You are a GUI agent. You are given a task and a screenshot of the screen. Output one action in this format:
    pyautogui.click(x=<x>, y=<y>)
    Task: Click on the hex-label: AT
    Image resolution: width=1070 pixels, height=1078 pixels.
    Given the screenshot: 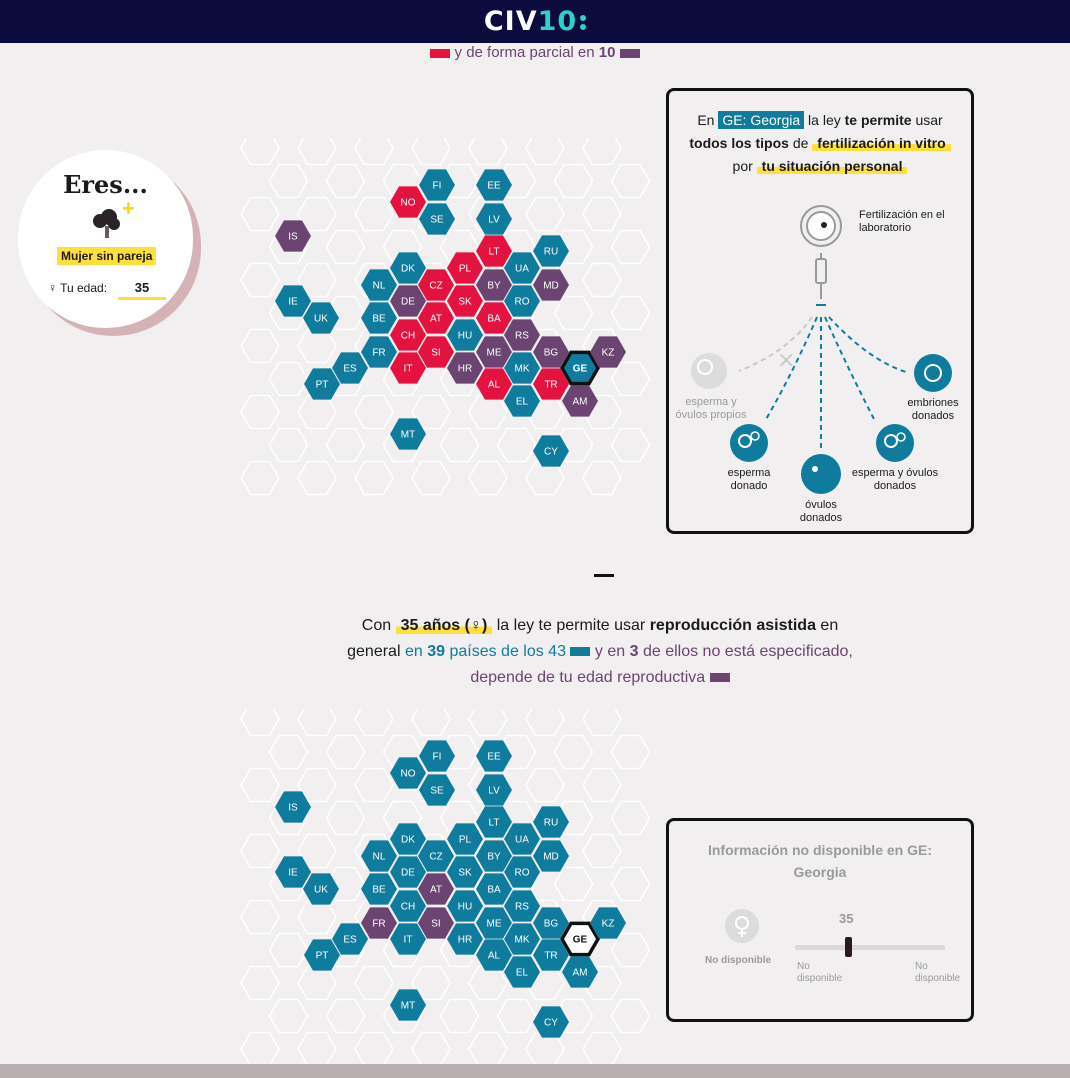 What is the action you would take?
    pyautogui.click(x=436, y=319)
    